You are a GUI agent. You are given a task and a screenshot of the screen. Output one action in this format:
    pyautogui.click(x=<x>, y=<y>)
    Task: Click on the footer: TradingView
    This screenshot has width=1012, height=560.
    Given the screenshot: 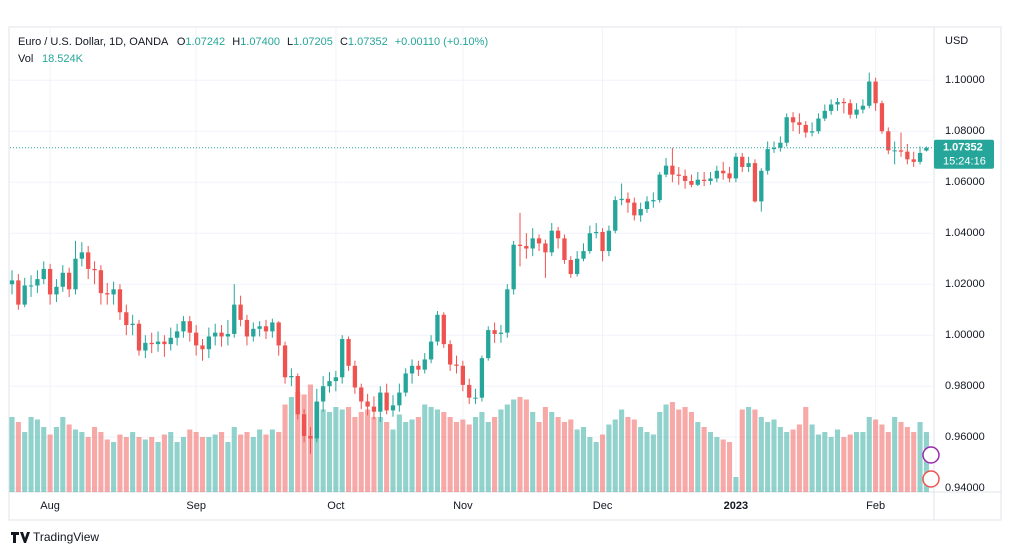 What is the action you would take?
    pyautogui.click(x=66, y=537)
    